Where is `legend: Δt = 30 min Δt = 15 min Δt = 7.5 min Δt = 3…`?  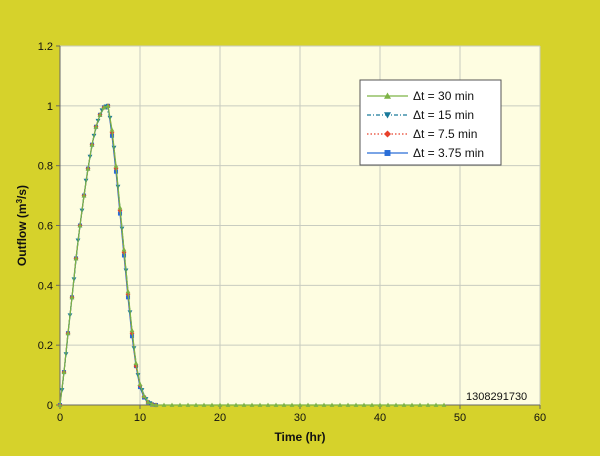 legend: Δt = 30 min Δt = 15 min Δt = 7.5 min Δt = 3… is located at coordinates (430, 122).